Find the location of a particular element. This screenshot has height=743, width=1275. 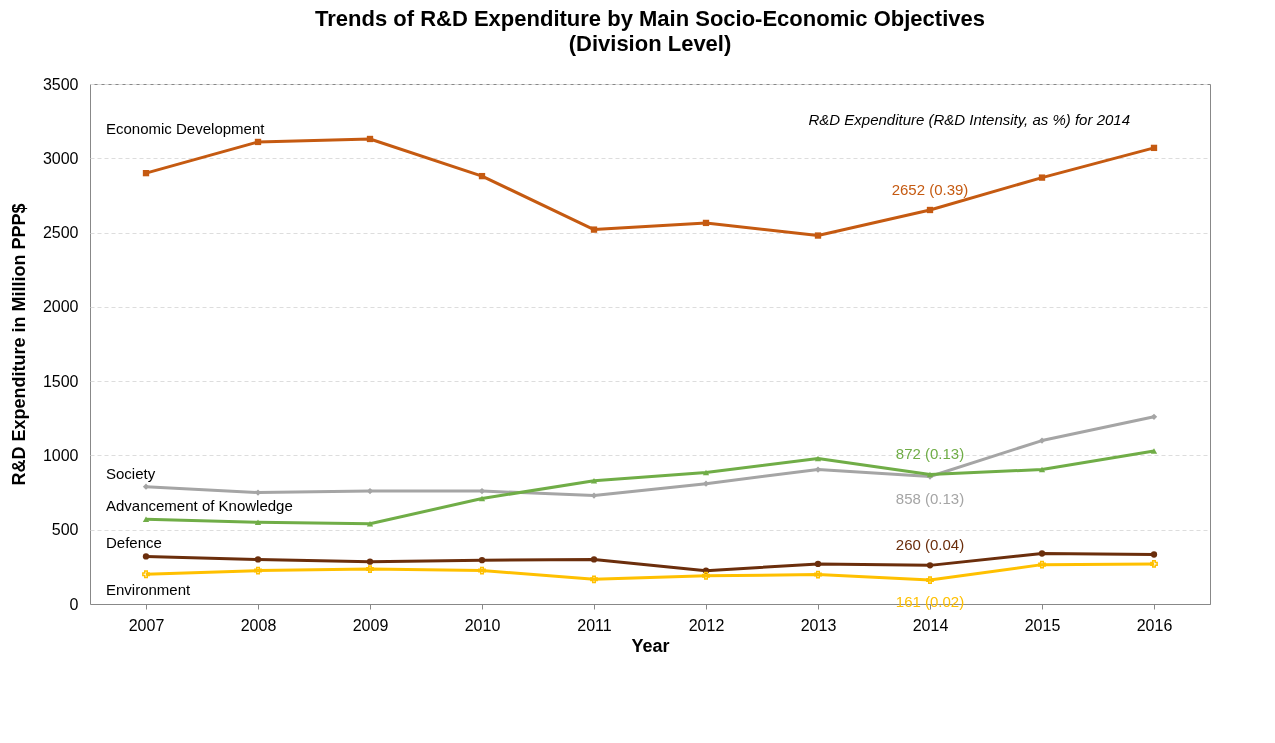

y-tick-label: 2500 is located at coordinates (60, 233).